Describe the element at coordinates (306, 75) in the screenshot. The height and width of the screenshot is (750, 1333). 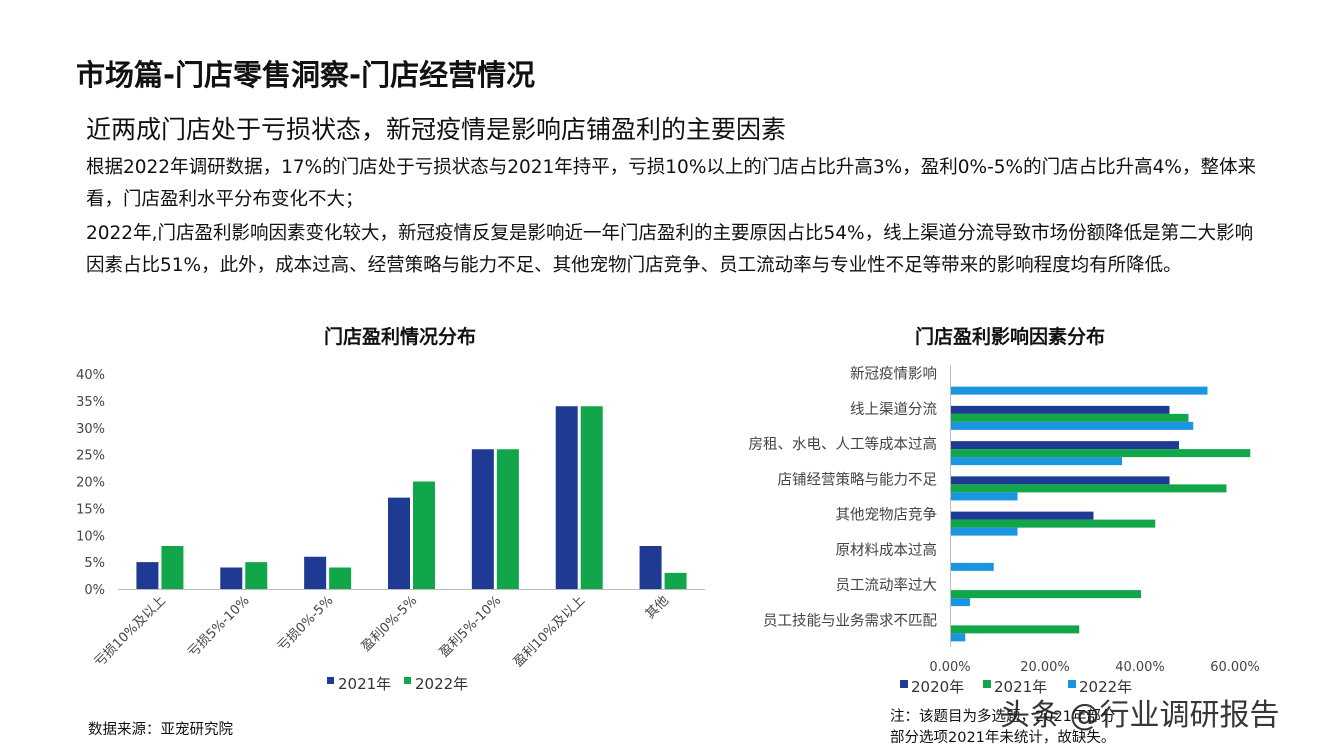
I see `page-title: 市场篇-门店零售洞察-门店经营情况` at that location.